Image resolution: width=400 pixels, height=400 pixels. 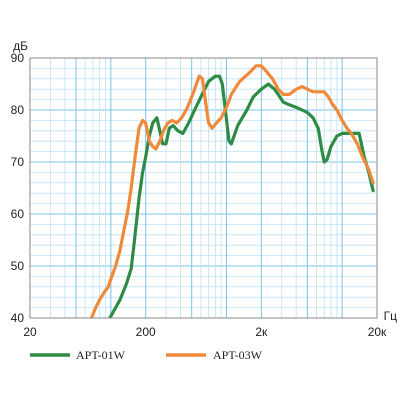 What do you see at coordinates (18, 266) in the screenshot?
I see `y-tick-label: 50` at bounding box center [18, 266].